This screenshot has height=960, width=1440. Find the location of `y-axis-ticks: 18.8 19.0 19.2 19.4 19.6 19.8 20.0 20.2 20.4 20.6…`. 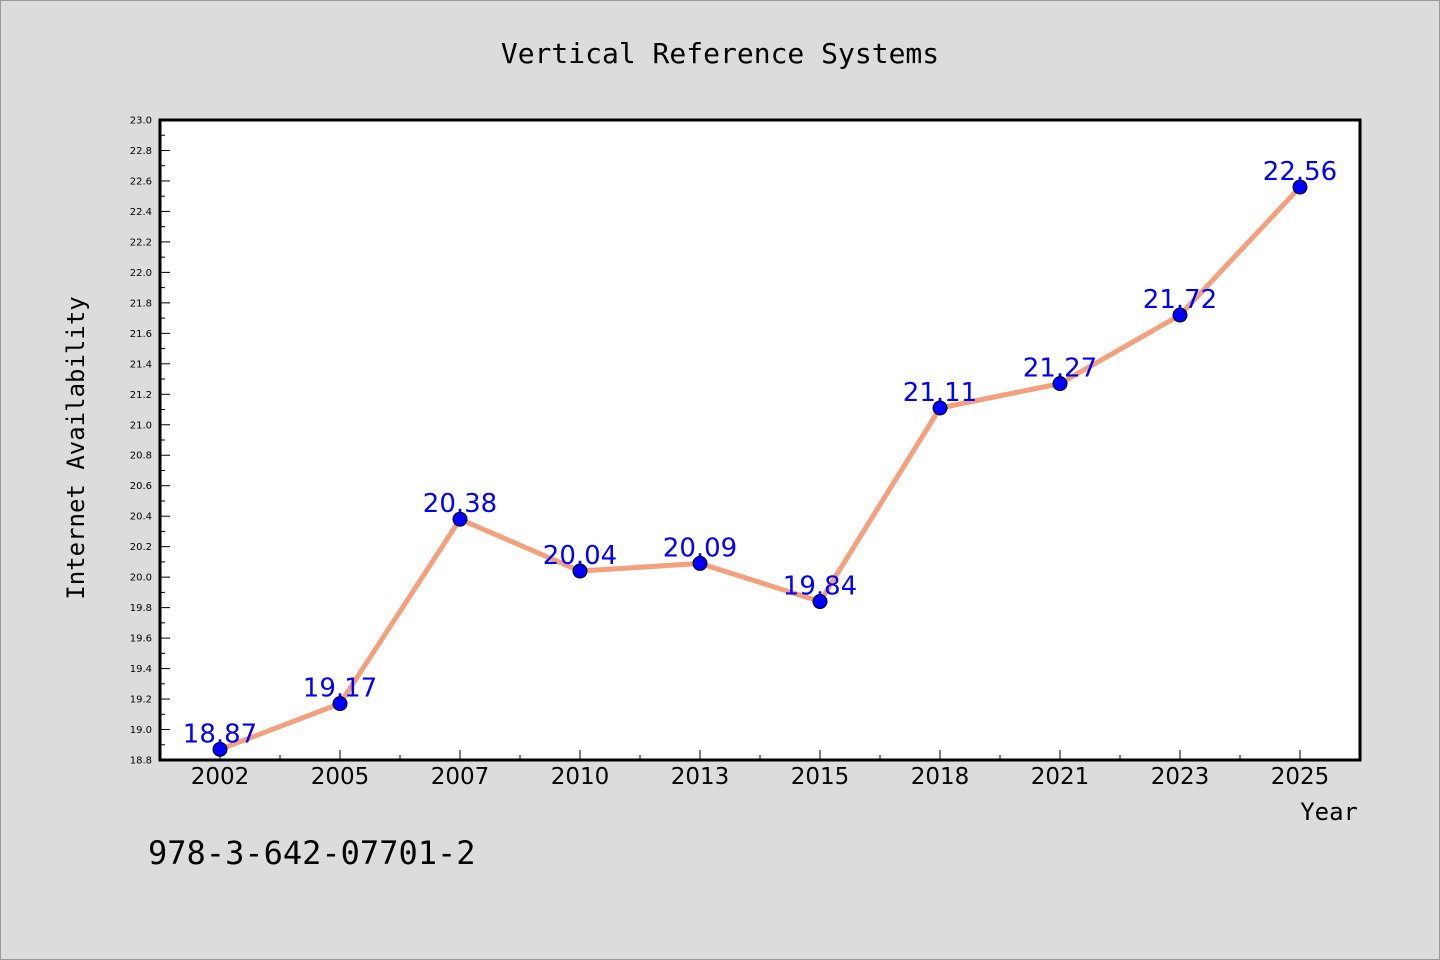

y-axis-ticks: 18.8 19.0 19.2 19.4 19.6 19.8 20.0 20.2 20.4 20.6… is located at coordinates (150, 441).